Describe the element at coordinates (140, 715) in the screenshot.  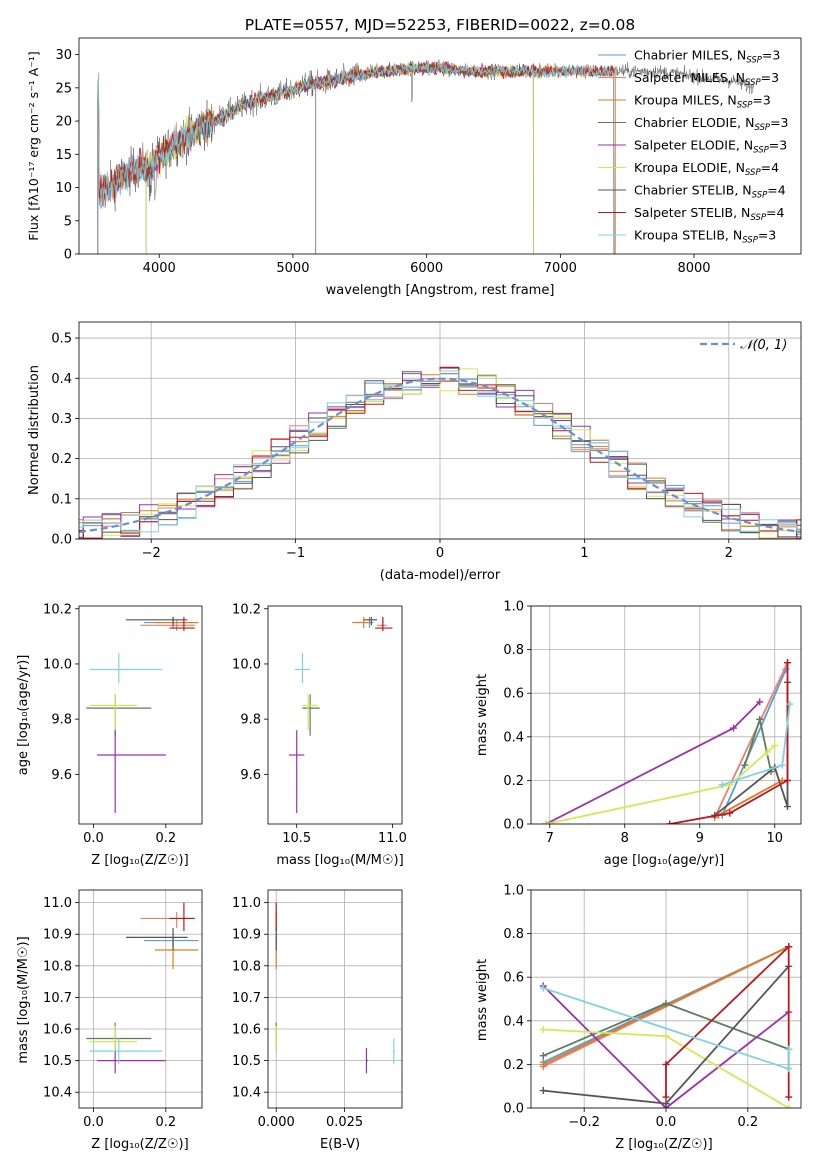
I see `age-vs-Z-frame` at that location.